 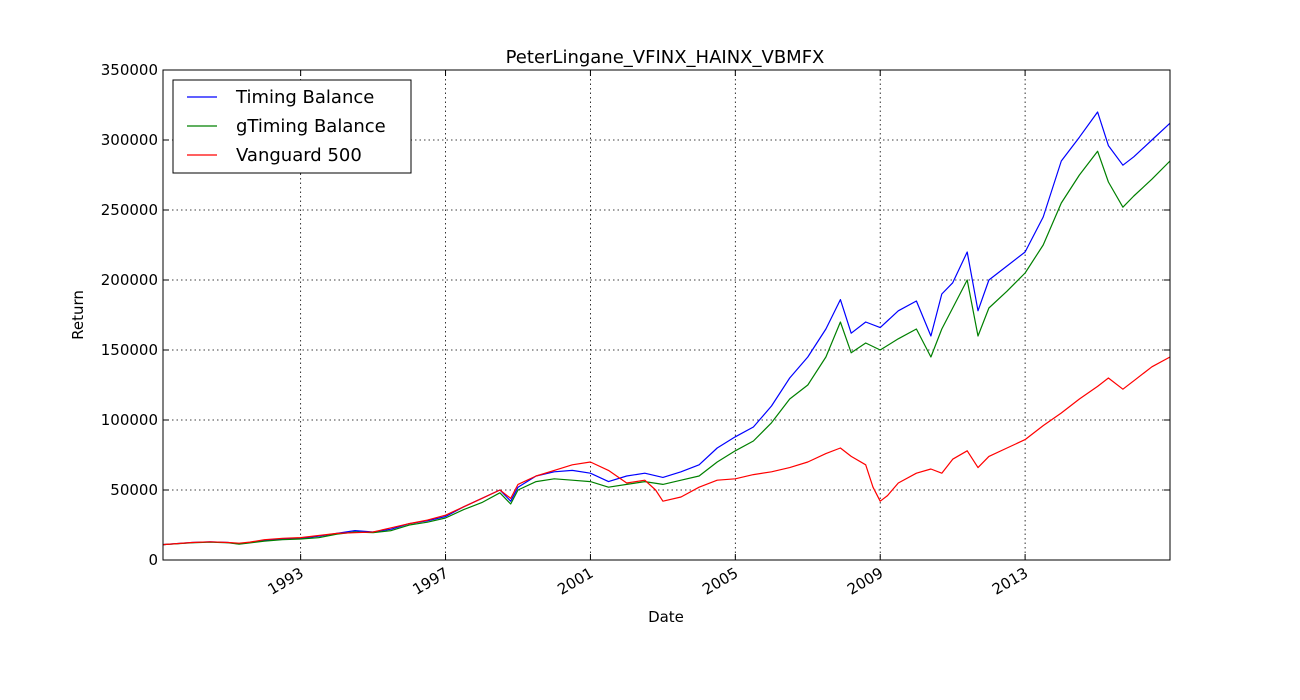 What do you see at coordinates (78, 315) in the screenshot?
I see `y-axis-label: Return` at bounding box center [78, 315].